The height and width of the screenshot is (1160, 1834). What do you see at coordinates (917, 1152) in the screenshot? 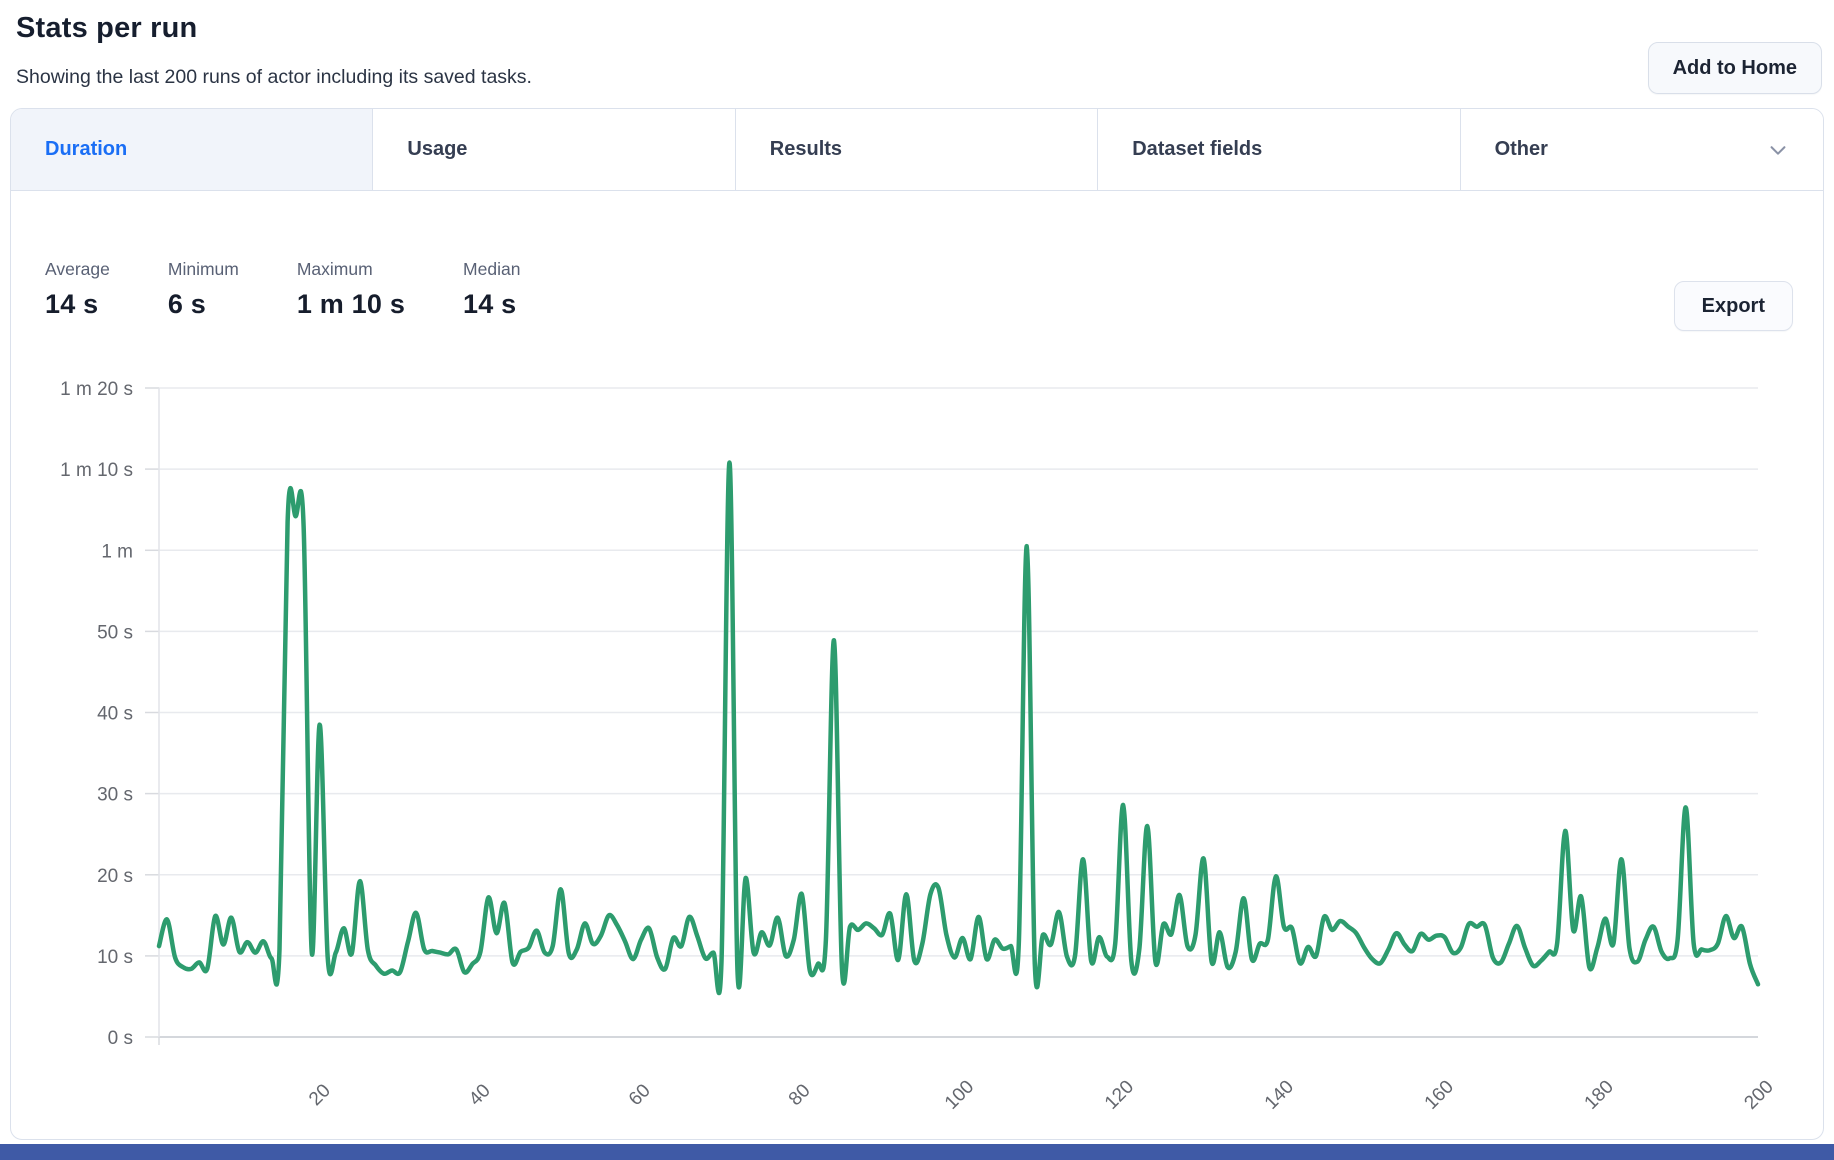
I see `bottom-section-edge` at bounding box center [917, 1152].